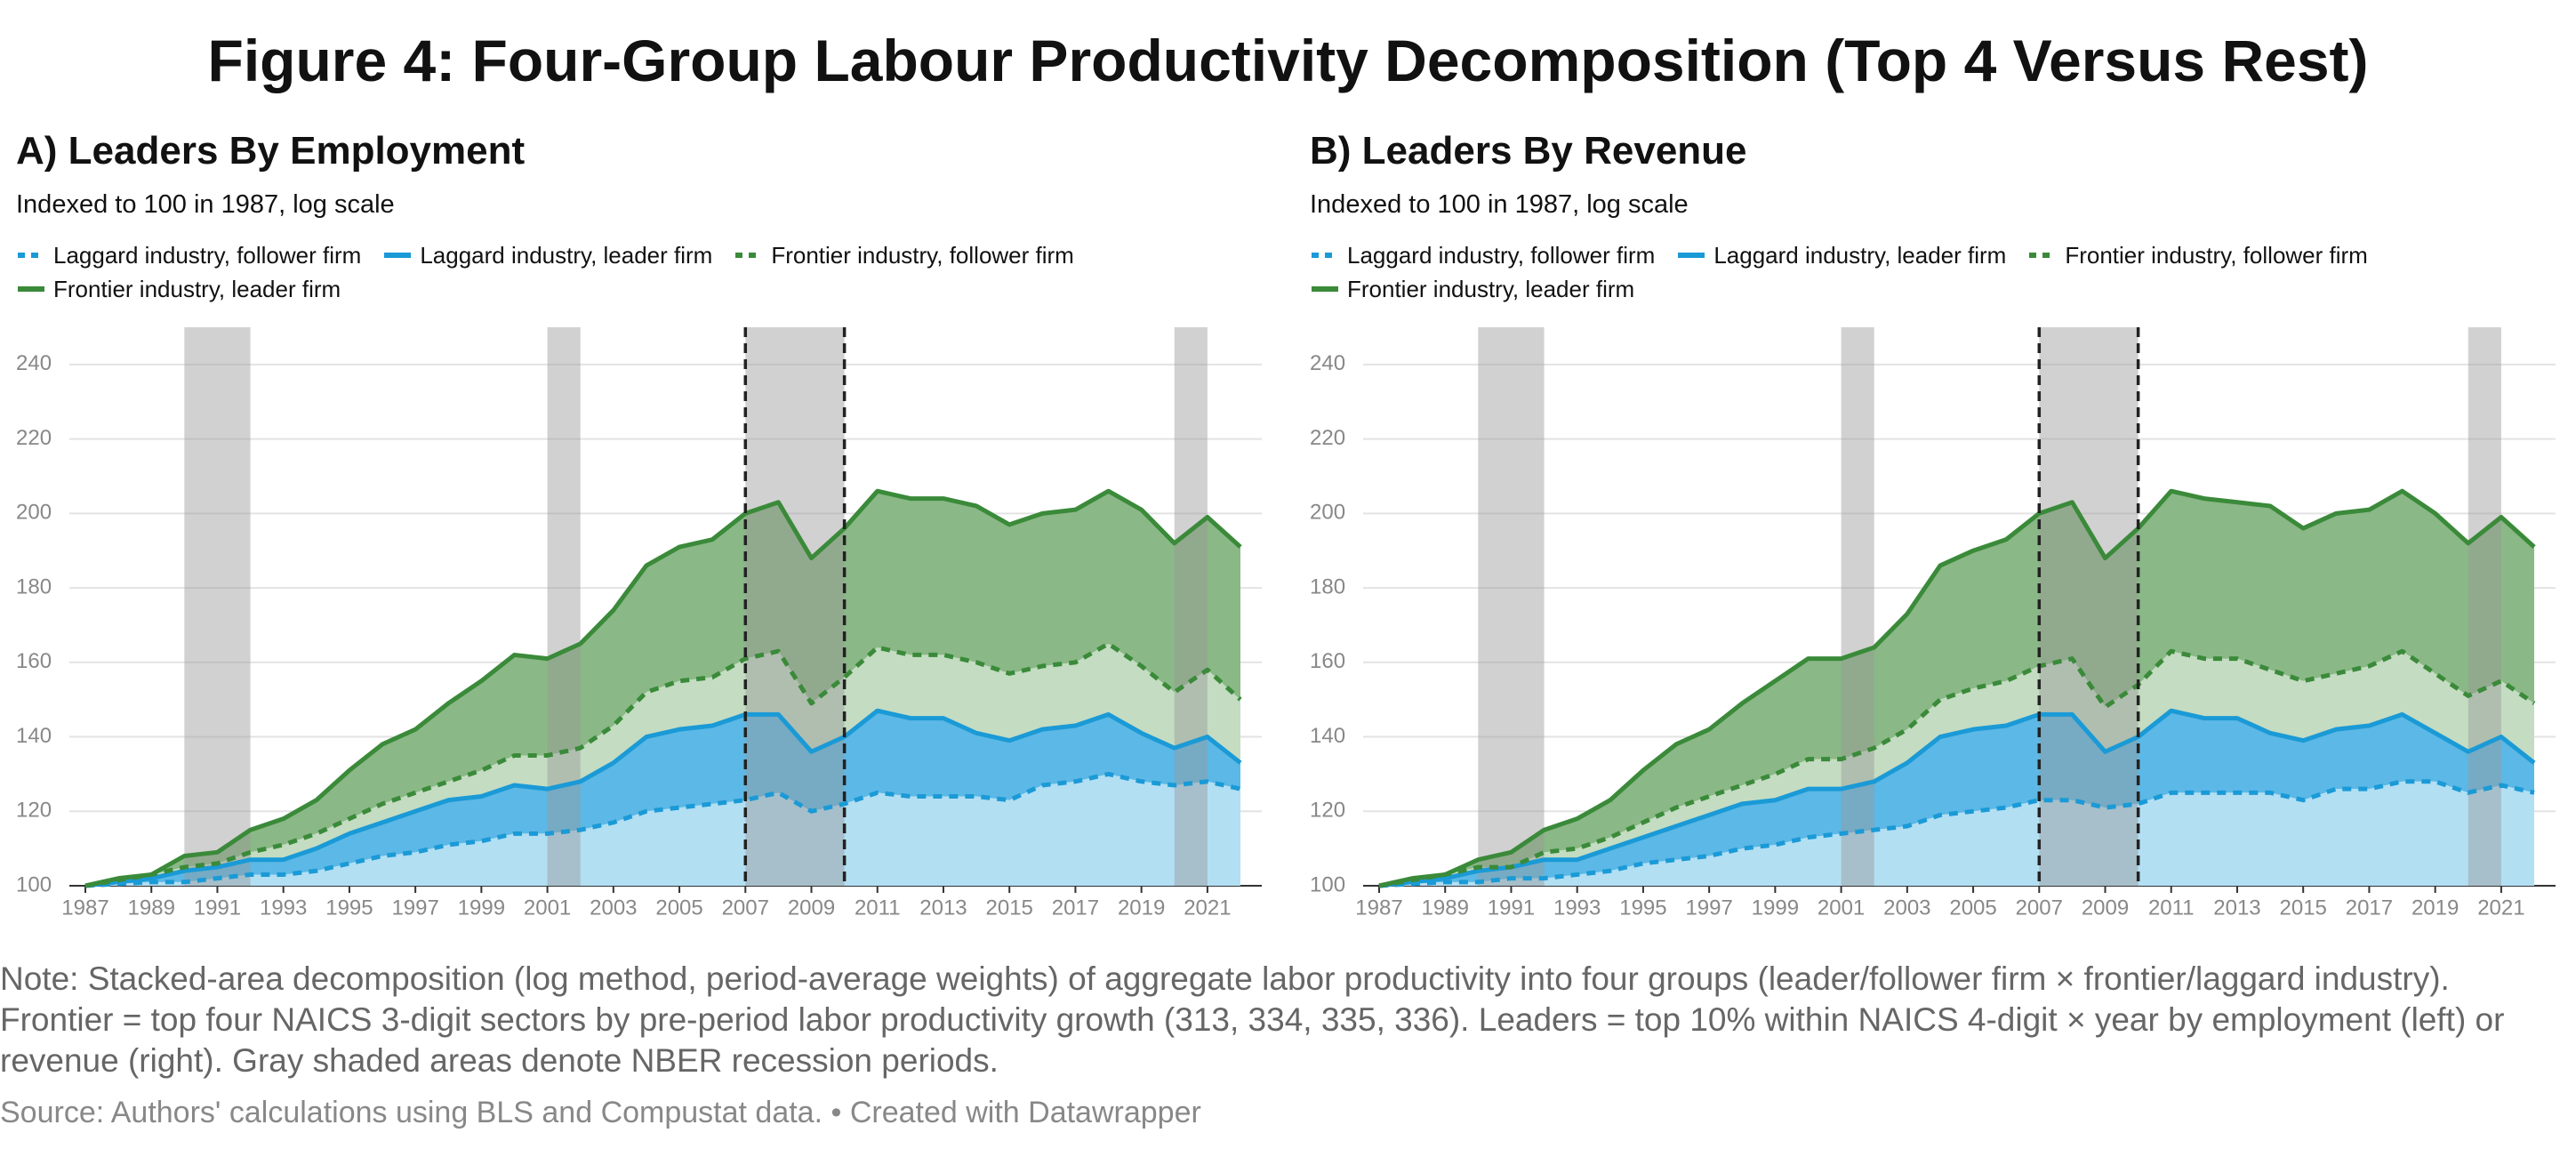 The image size is (2576, 1165). I want to click on chart-title: B) Leaders By Revenue, so click(1528, 151).